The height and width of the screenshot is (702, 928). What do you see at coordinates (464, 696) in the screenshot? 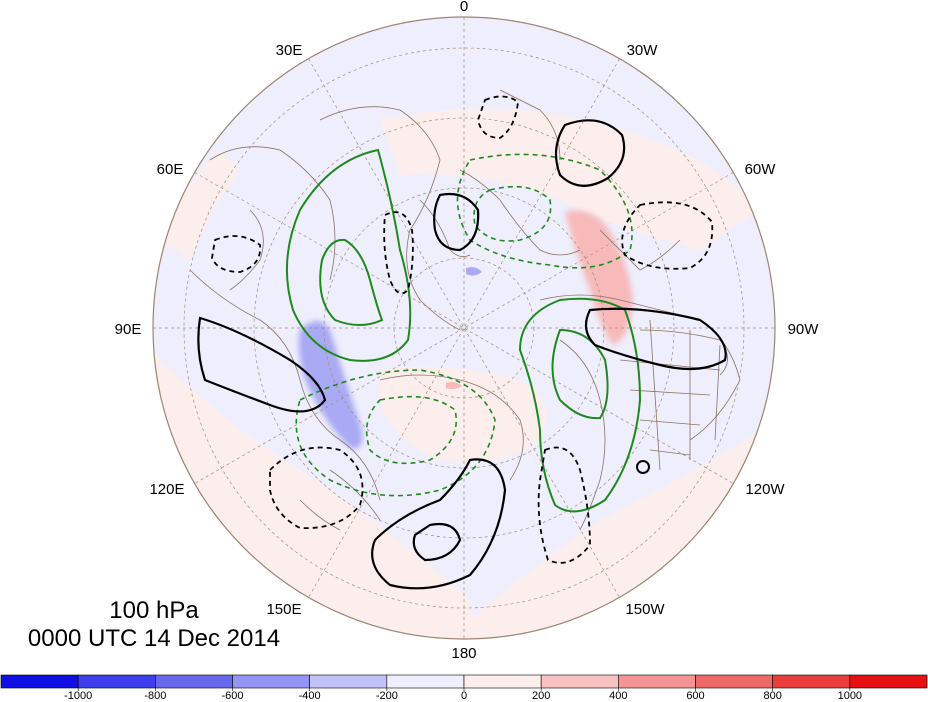
I see `colorbar-tick-label: 0` at bounding box center [464, 696].